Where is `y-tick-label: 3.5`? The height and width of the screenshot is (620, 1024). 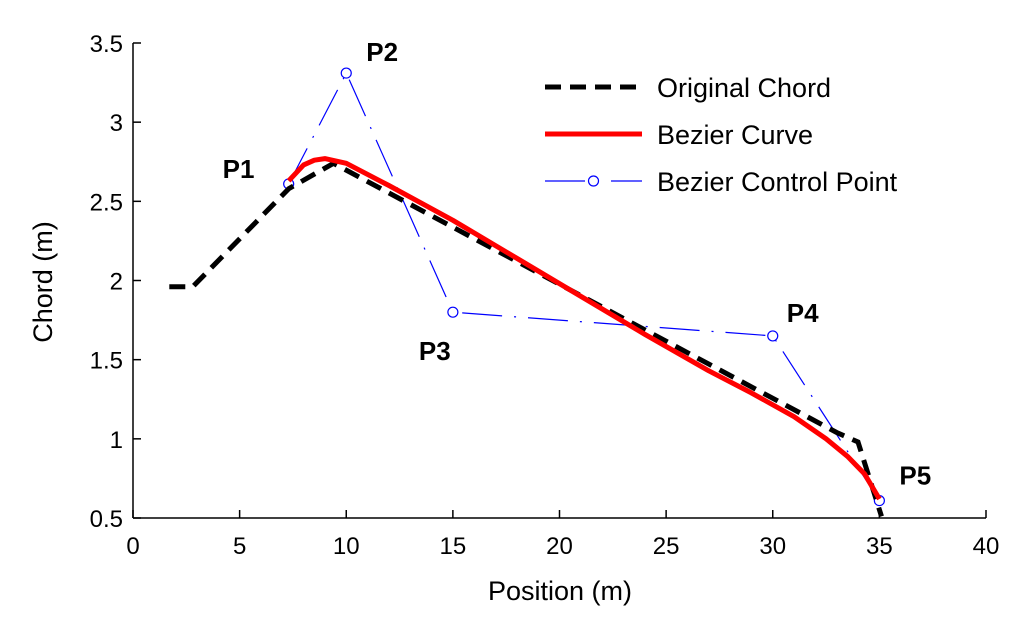 y-tick-label: 3.5 is located at coordinates (106, 44).